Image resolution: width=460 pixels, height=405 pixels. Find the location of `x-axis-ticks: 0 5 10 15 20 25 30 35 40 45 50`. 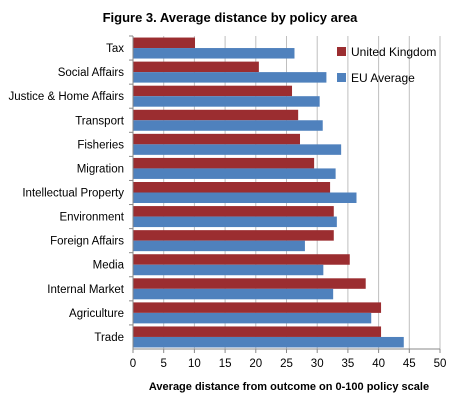

x-axis-ticks: 0 5 10 15 20 25 30 35 40 45 50 is located at coordinates (288, 359).